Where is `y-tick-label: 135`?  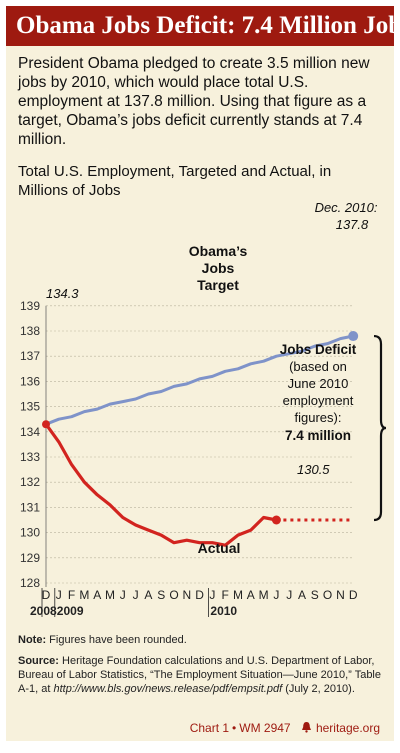
y-tick-label: 135 is located at coordinates (30, 407).